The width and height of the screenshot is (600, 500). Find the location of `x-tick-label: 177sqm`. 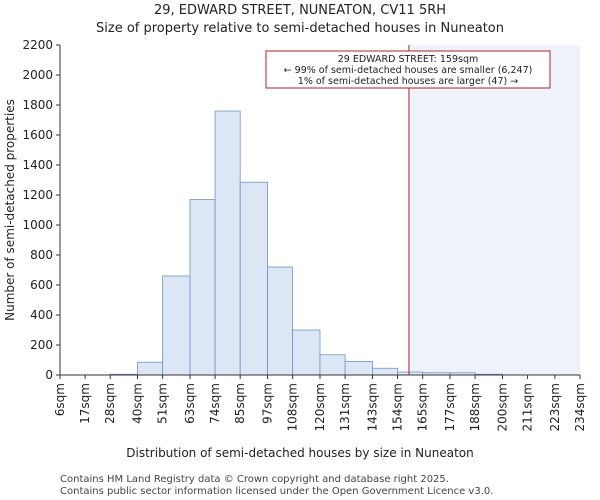

x-tick-label: 177sqm is located at coordinates (450, 407).